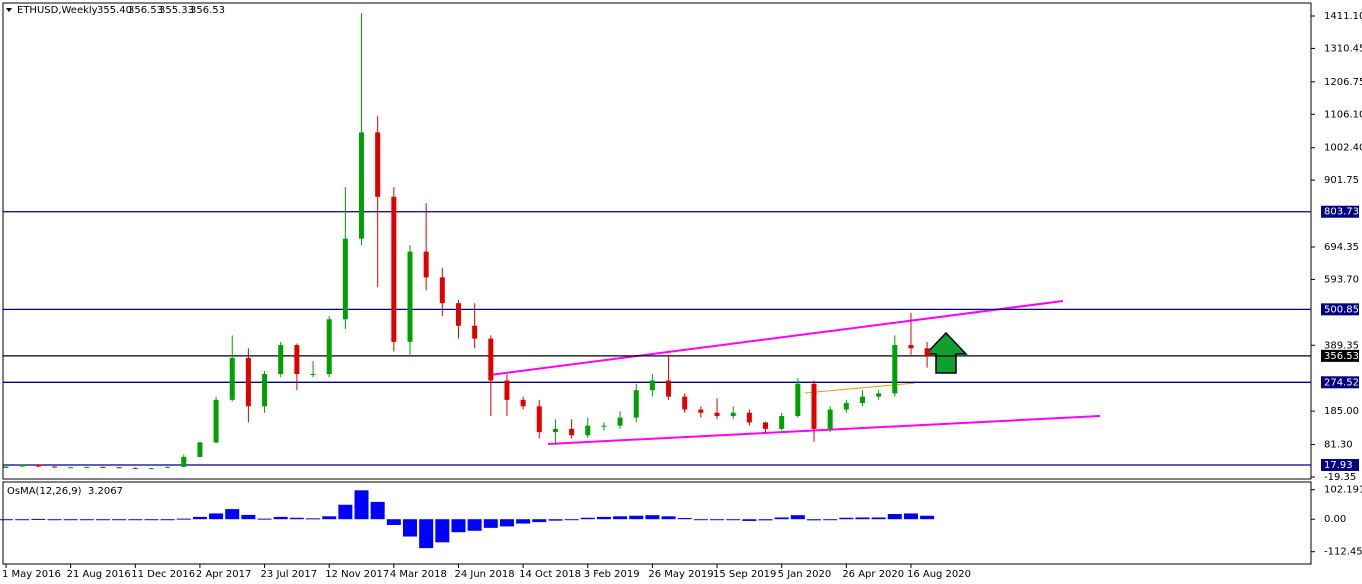 The height and width of the screenshot is (584, 1362). I want to click on osc-current: 3.2067, so click(105, 491).